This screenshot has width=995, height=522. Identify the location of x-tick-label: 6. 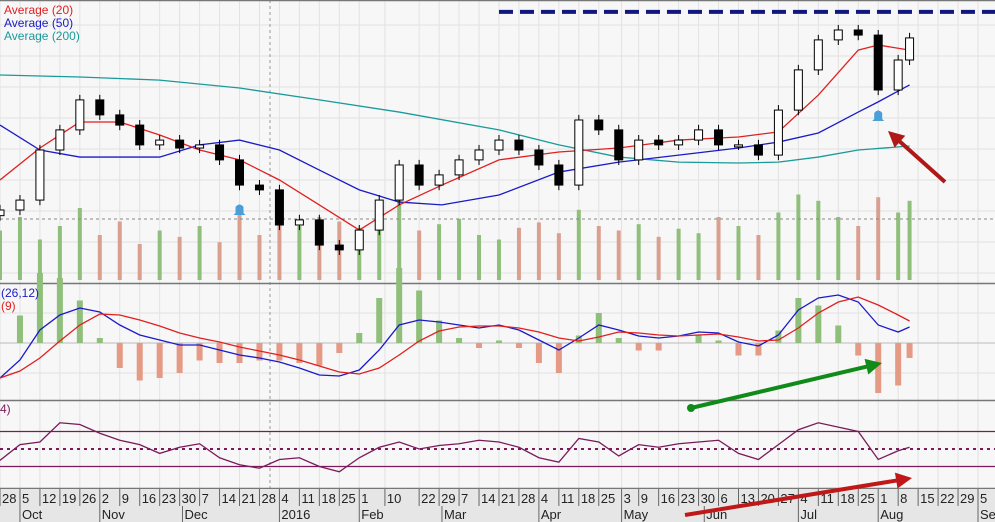
(724, 498).